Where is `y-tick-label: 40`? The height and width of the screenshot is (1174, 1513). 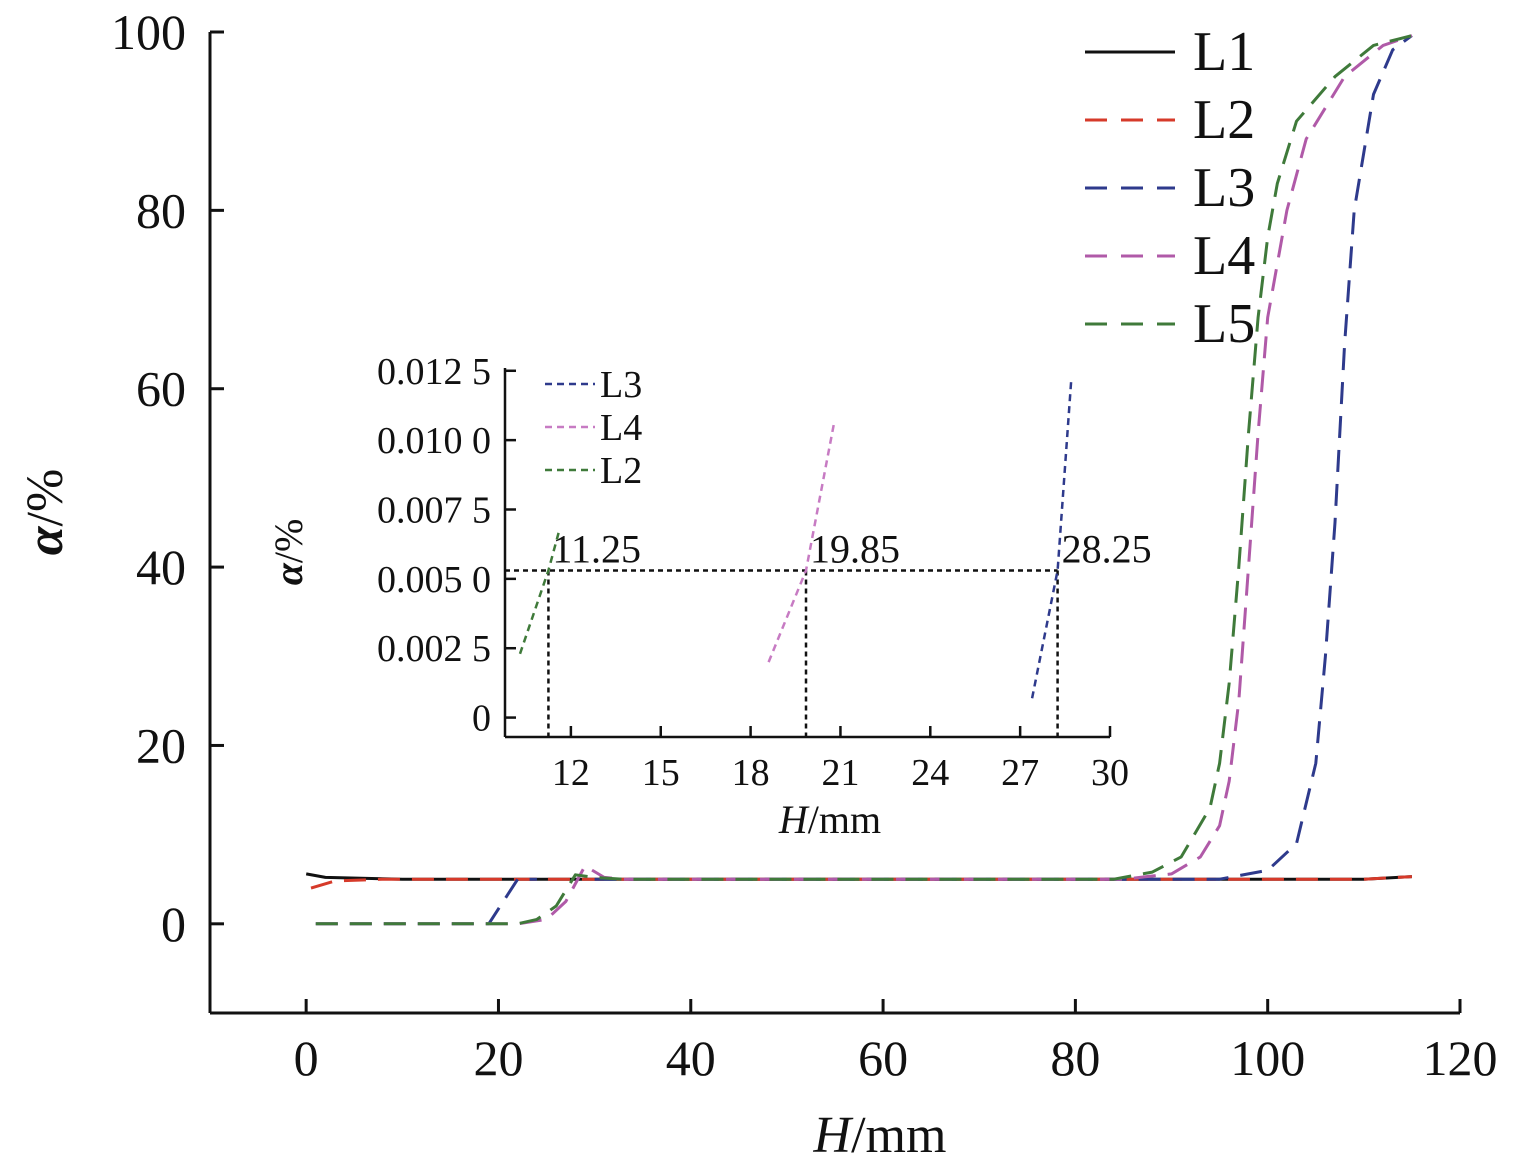 y-tick-label: 40 is located at coordinates (161, 567).